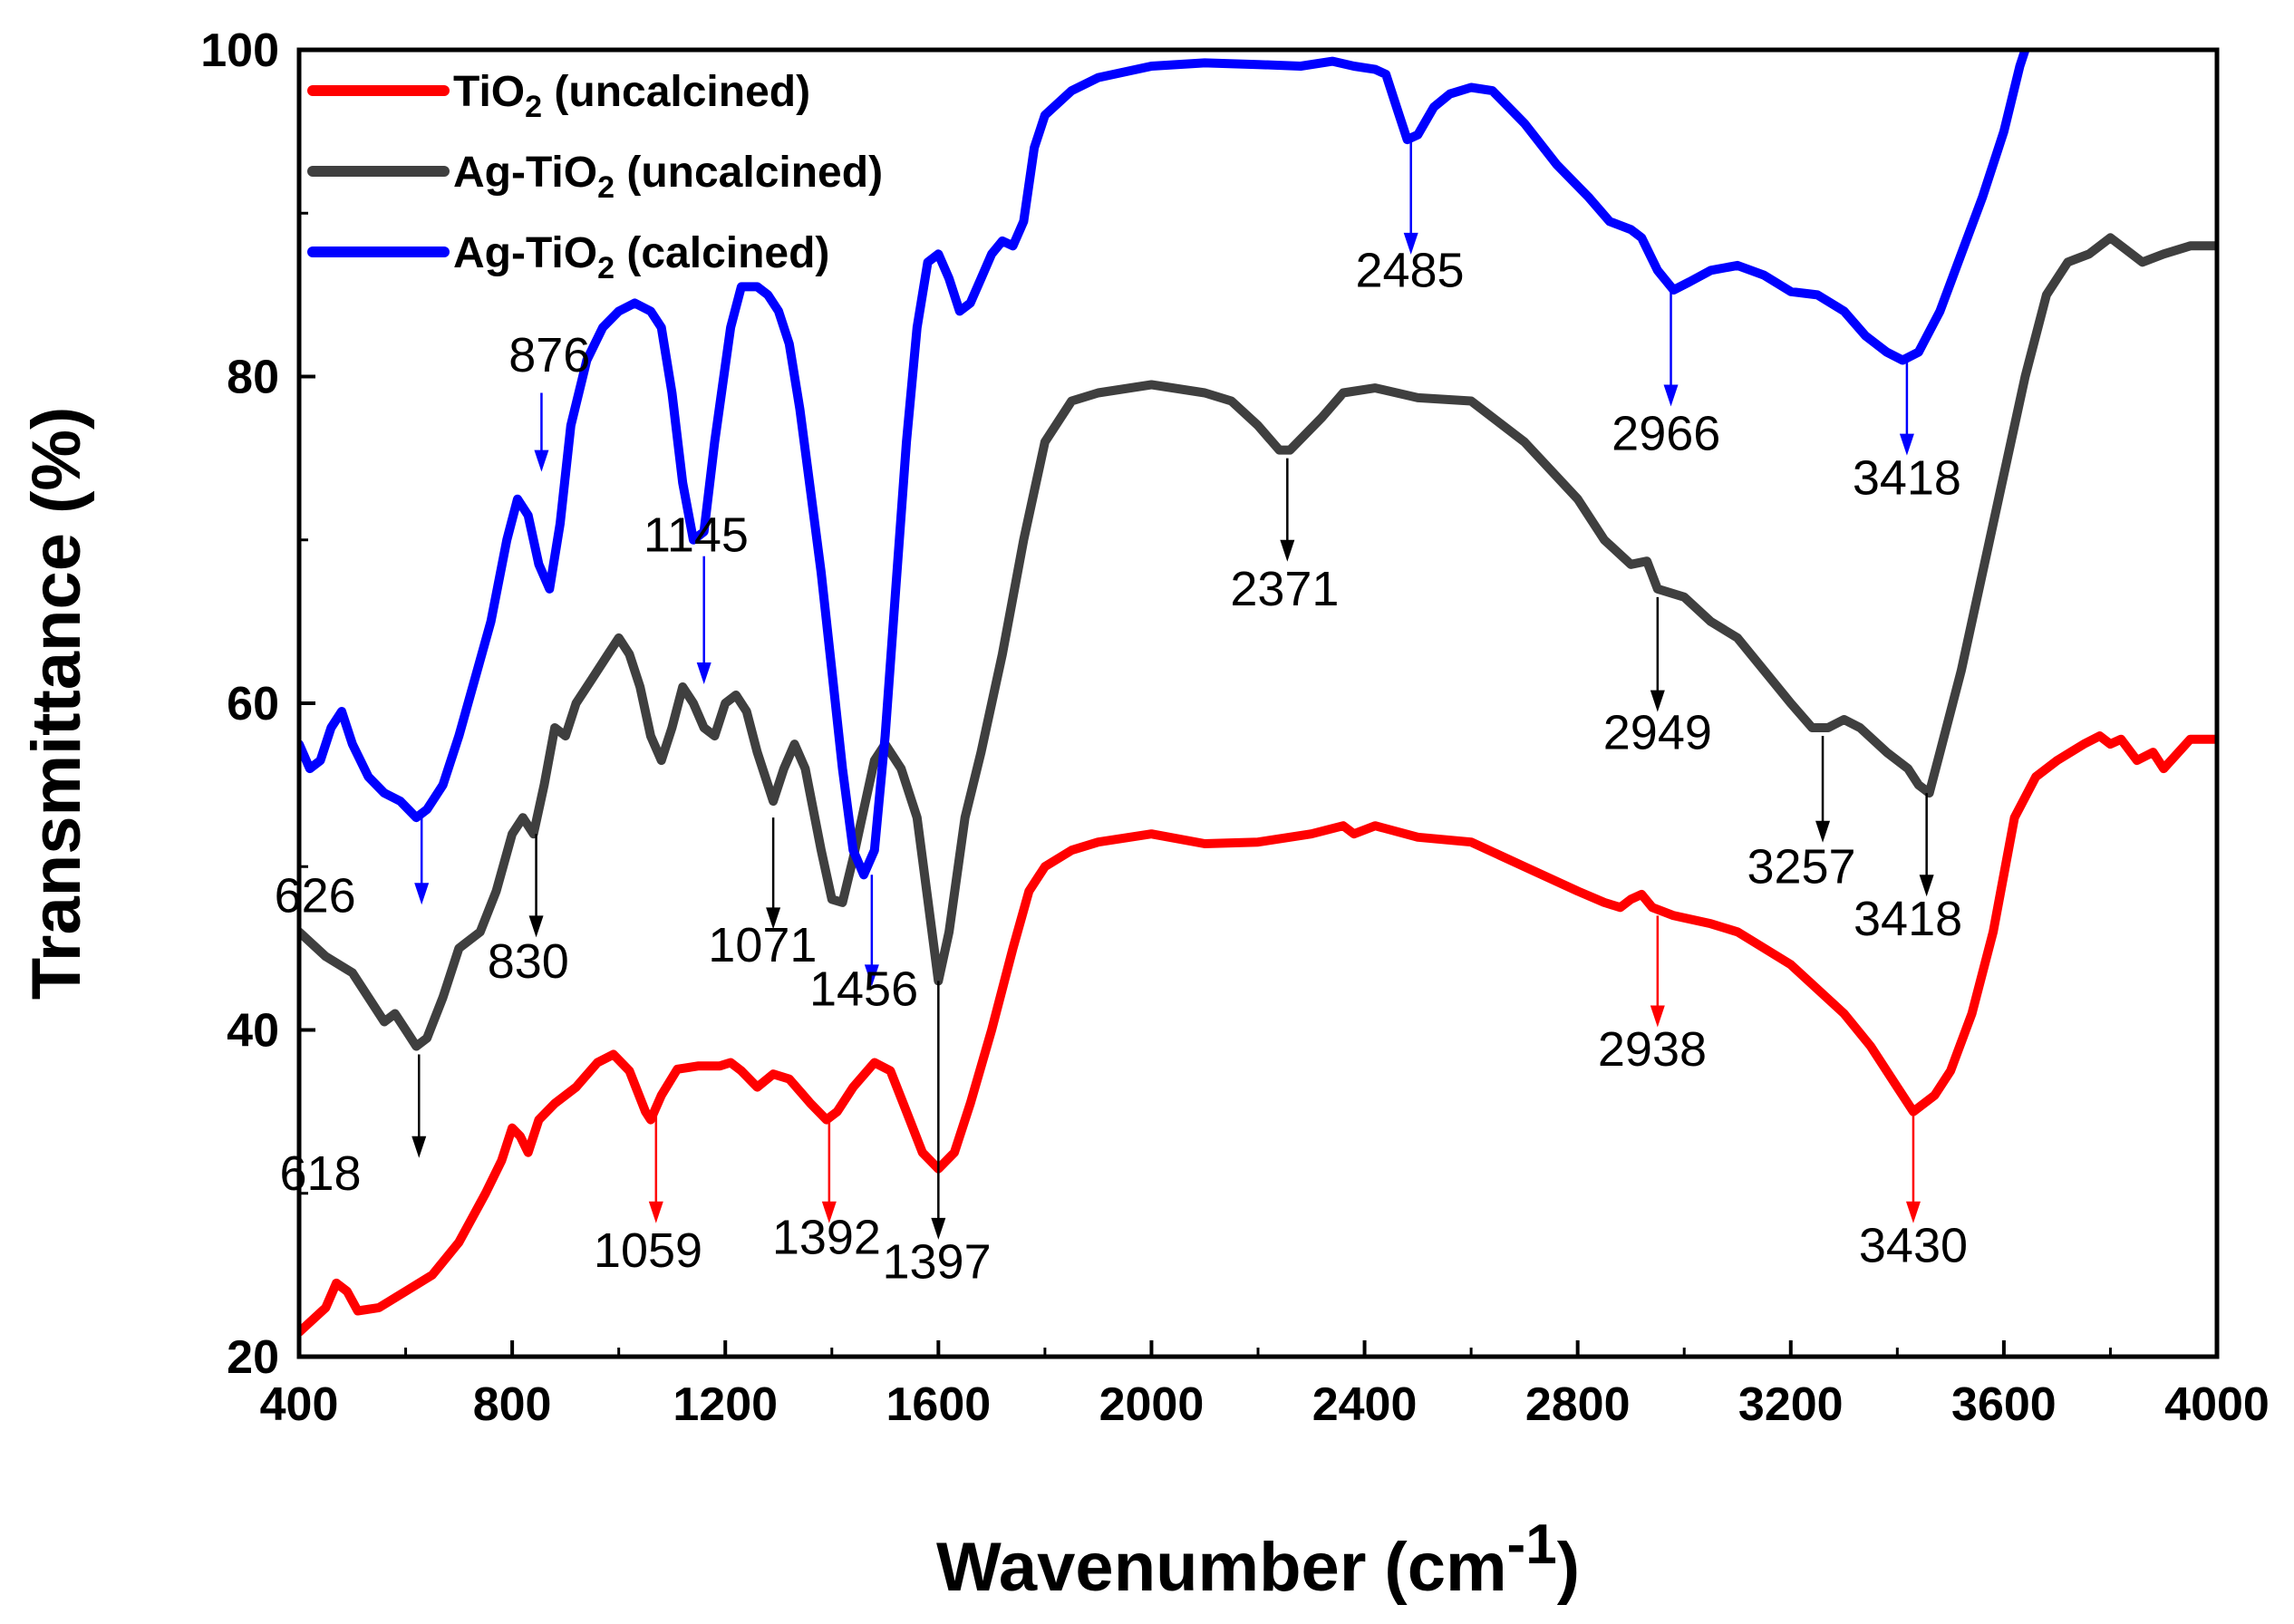 The height and width of the screenshot is (1624, 2294). What do you see at coordinates (1652, 996) in the screenshot?
I see `peak-annotation-2938: 2938` at bounding box center [1652, 996].